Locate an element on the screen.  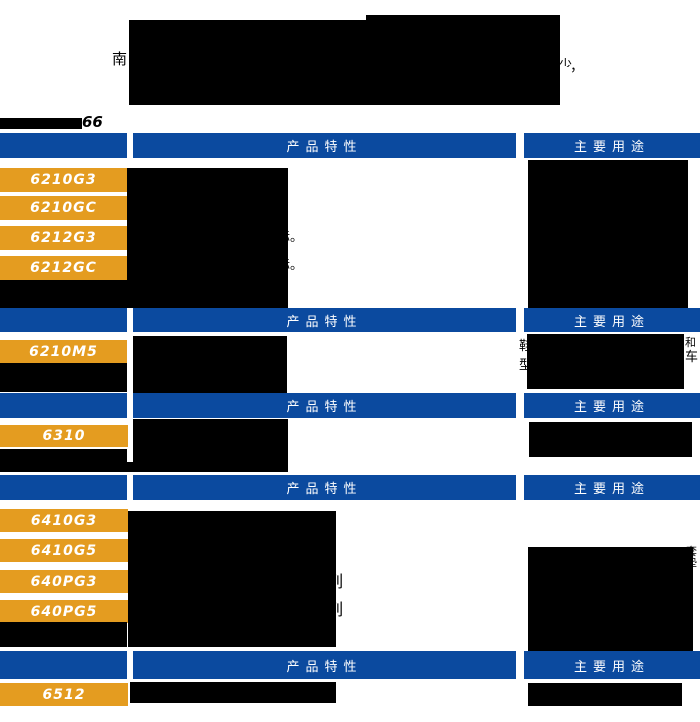
s3-grade-column-header is located at coordinates (63, 405).